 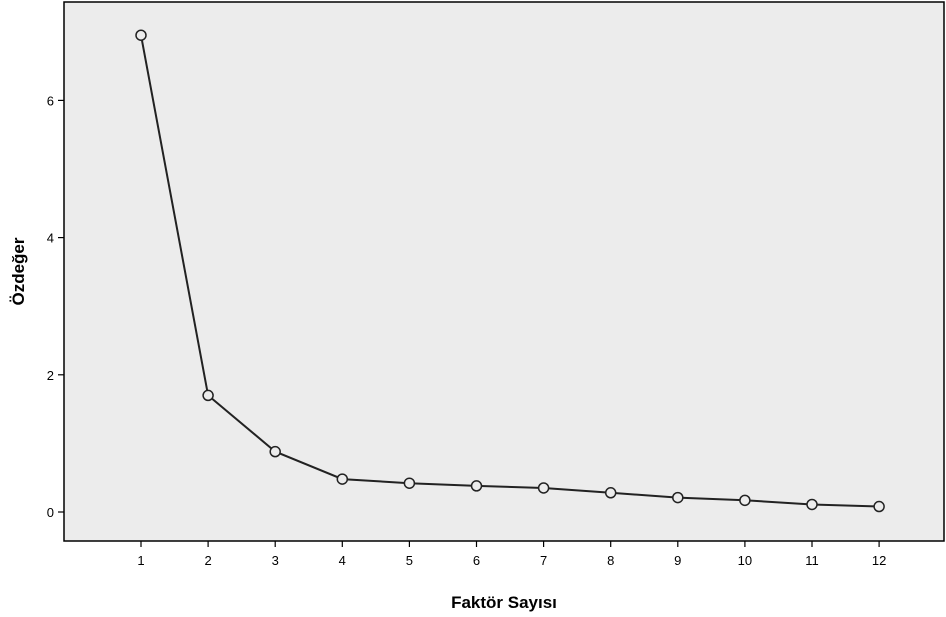 What do you see at coordinates (50, 512) in the screenshot?
I see `y-tick-label: 0` at bounding box center [50, 512].